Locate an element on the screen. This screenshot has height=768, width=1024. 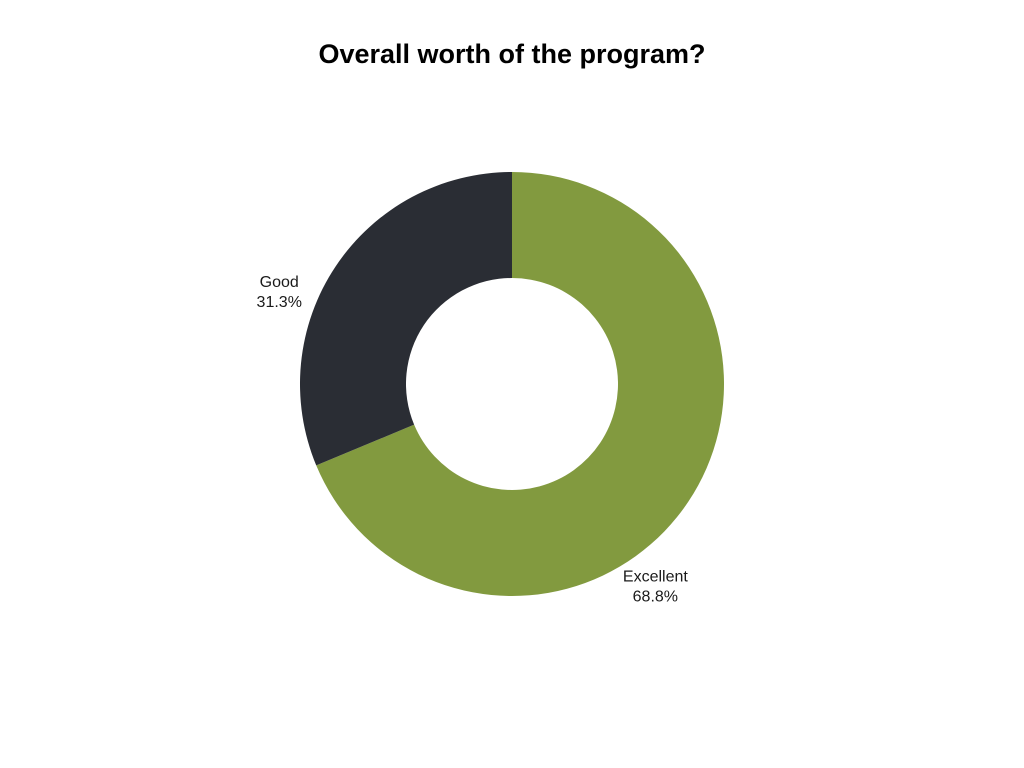
slice-label-excellent: Excellent 68.8% is located at coordinates (655, 587).